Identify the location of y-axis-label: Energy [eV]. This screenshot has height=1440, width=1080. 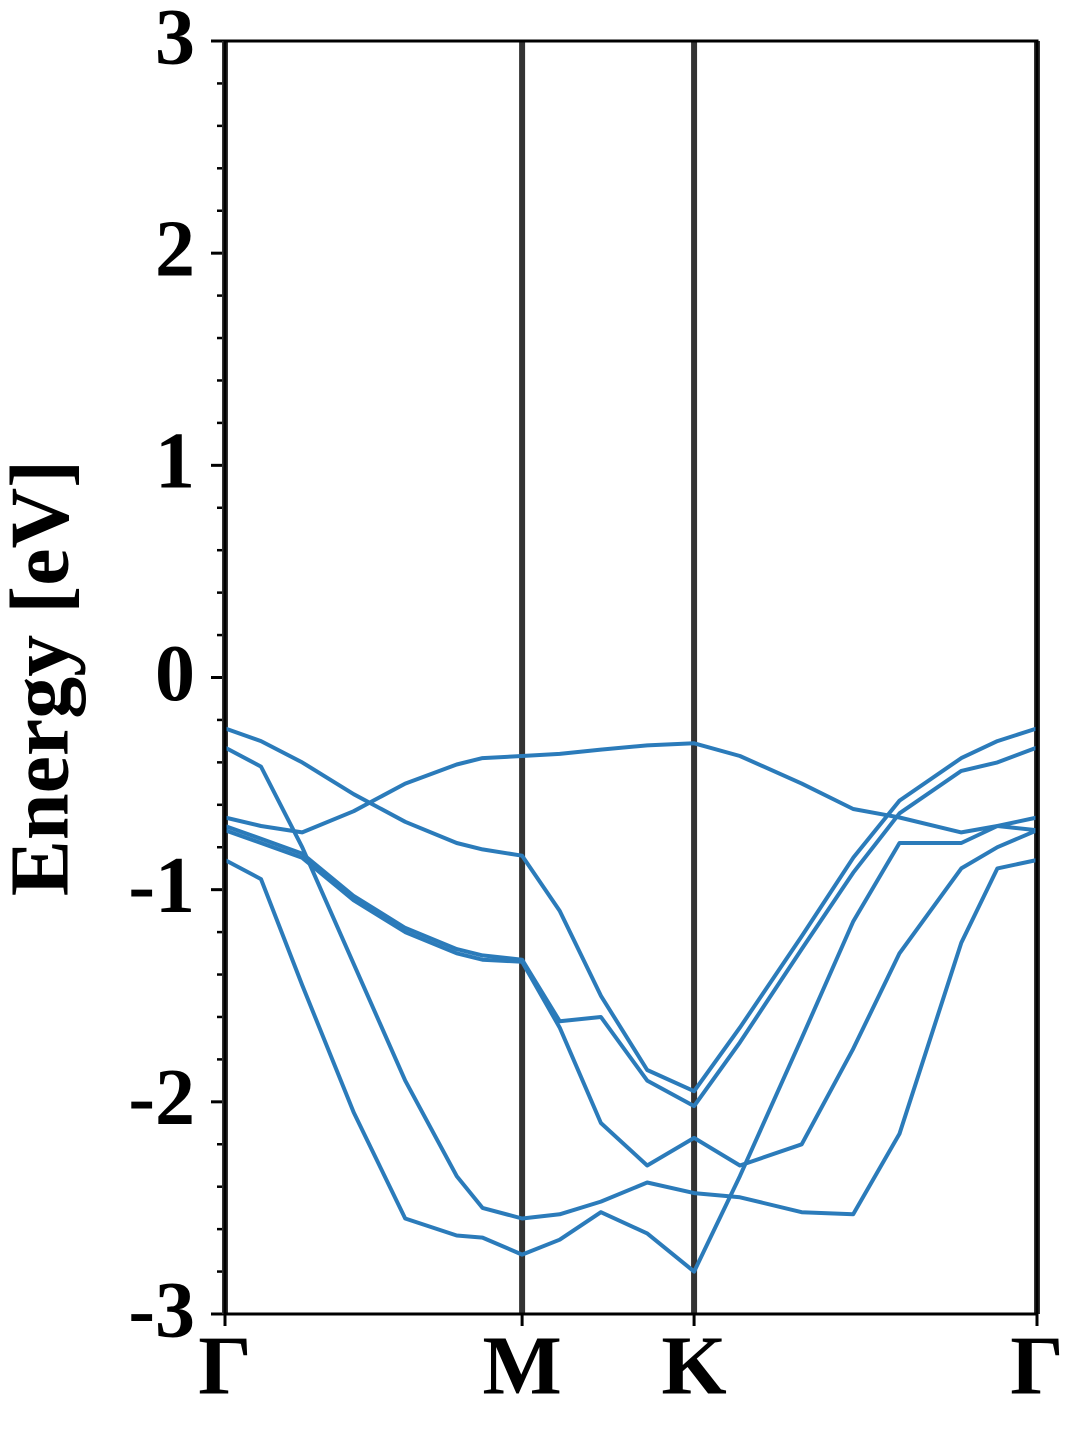
(43, 678).